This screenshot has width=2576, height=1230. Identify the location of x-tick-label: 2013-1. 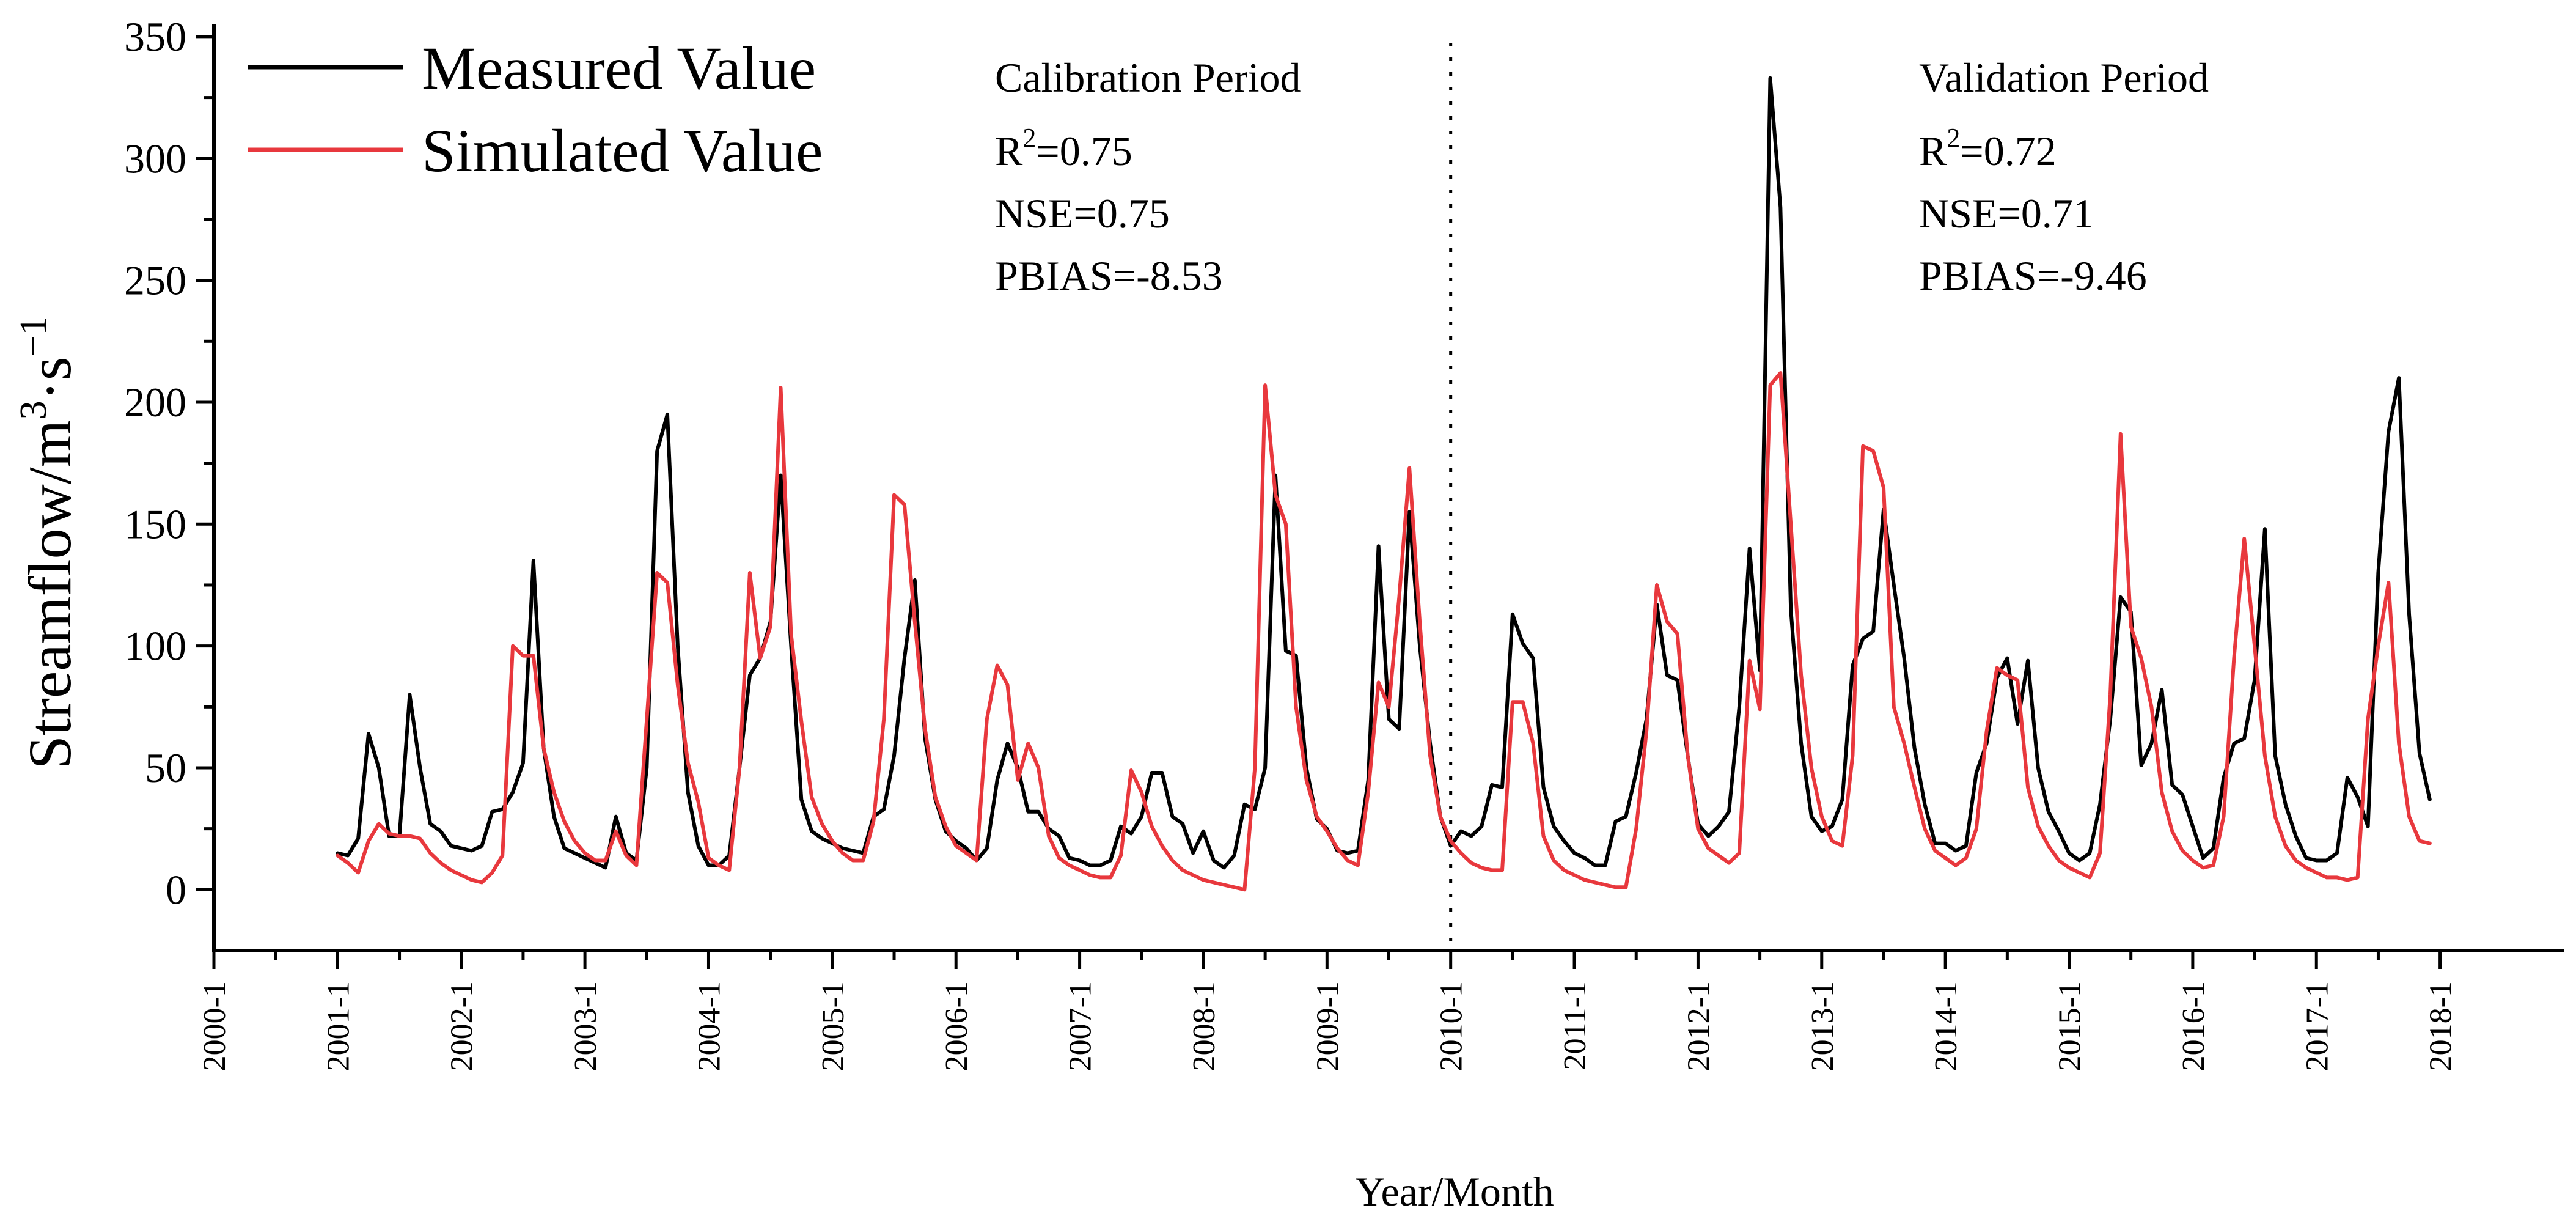
(1822, 1026).